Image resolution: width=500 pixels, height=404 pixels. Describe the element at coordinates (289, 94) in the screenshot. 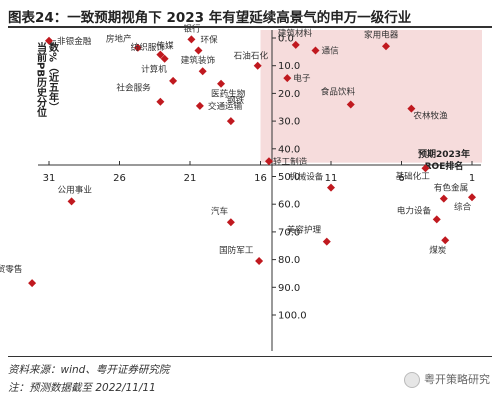

I see `y-tick-label: 20.0` at that location.